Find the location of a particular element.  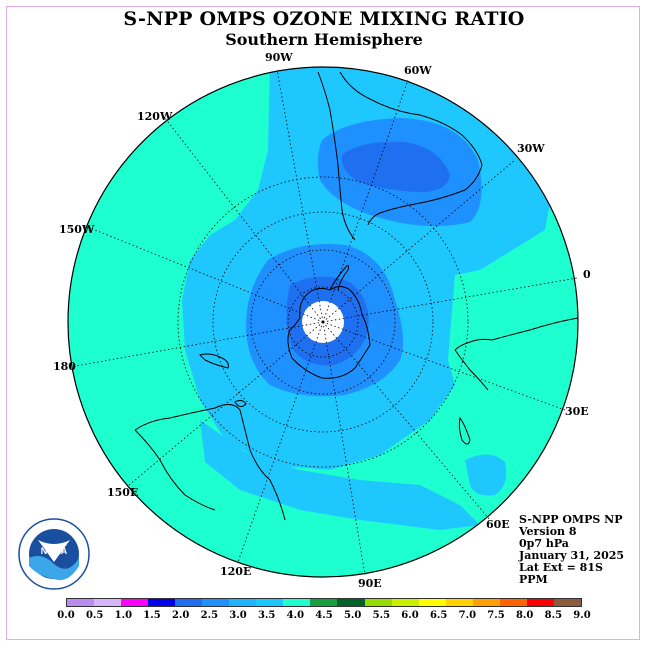

color-swatch-5.0 is located at coordinates (351, 602).